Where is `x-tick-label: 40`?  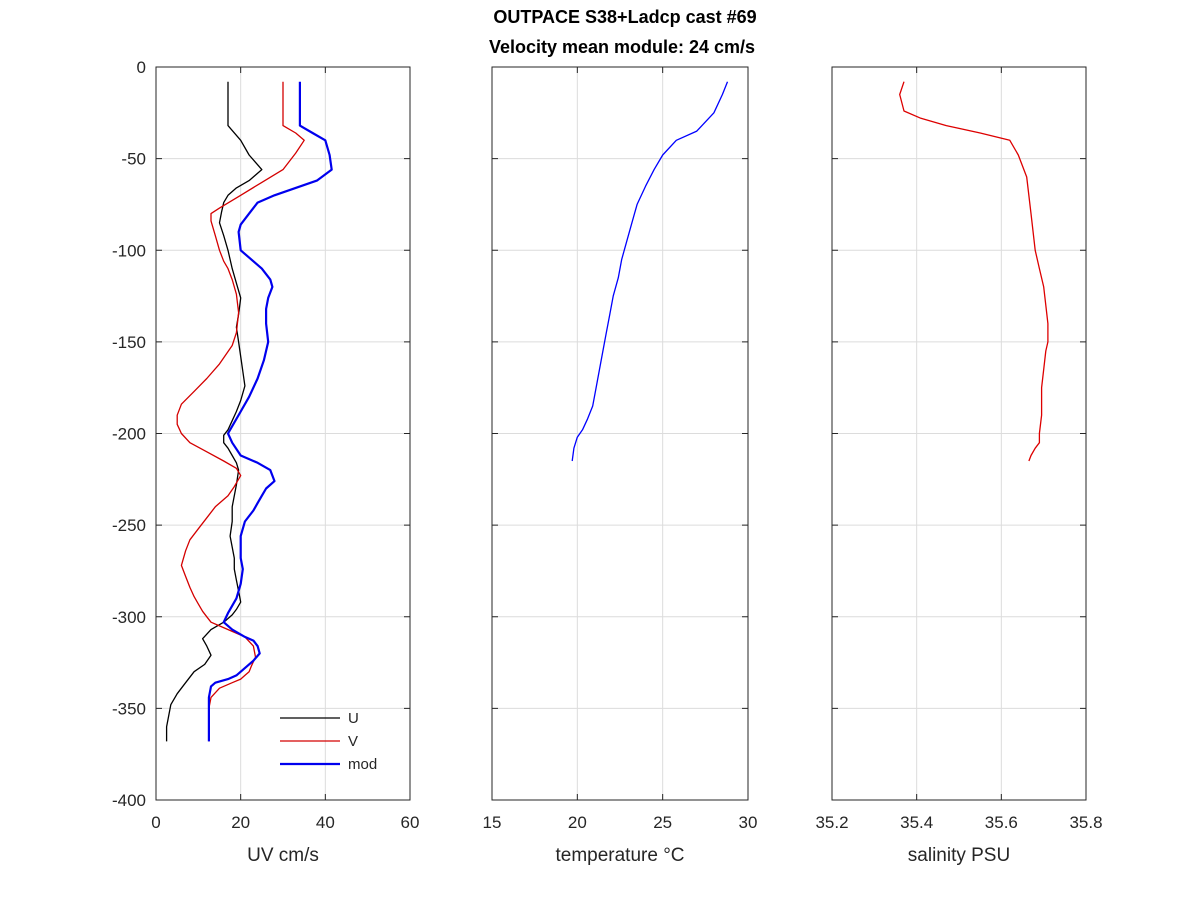 x-tick-label: 40 is located at coordinates (325, 822).